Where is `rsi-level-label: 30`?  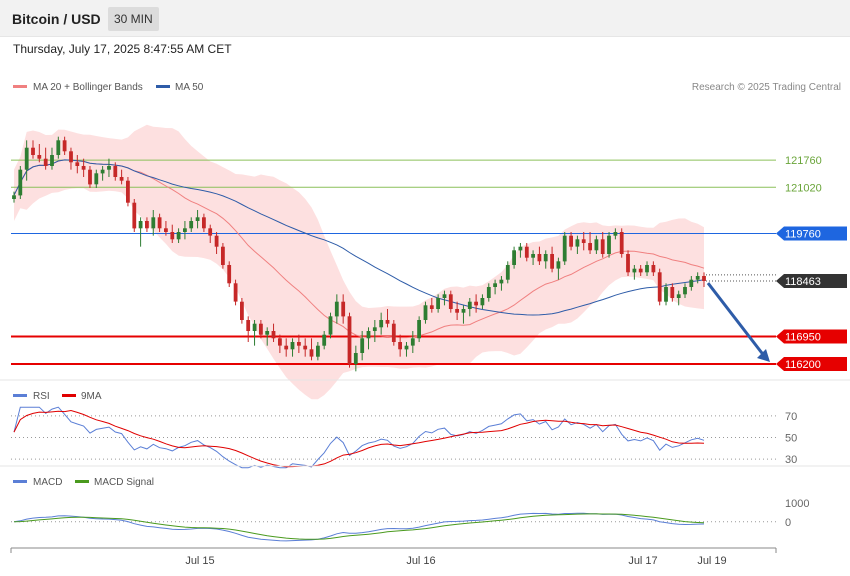
rsi-level-label: 30 is located at coordinates (791, 460).